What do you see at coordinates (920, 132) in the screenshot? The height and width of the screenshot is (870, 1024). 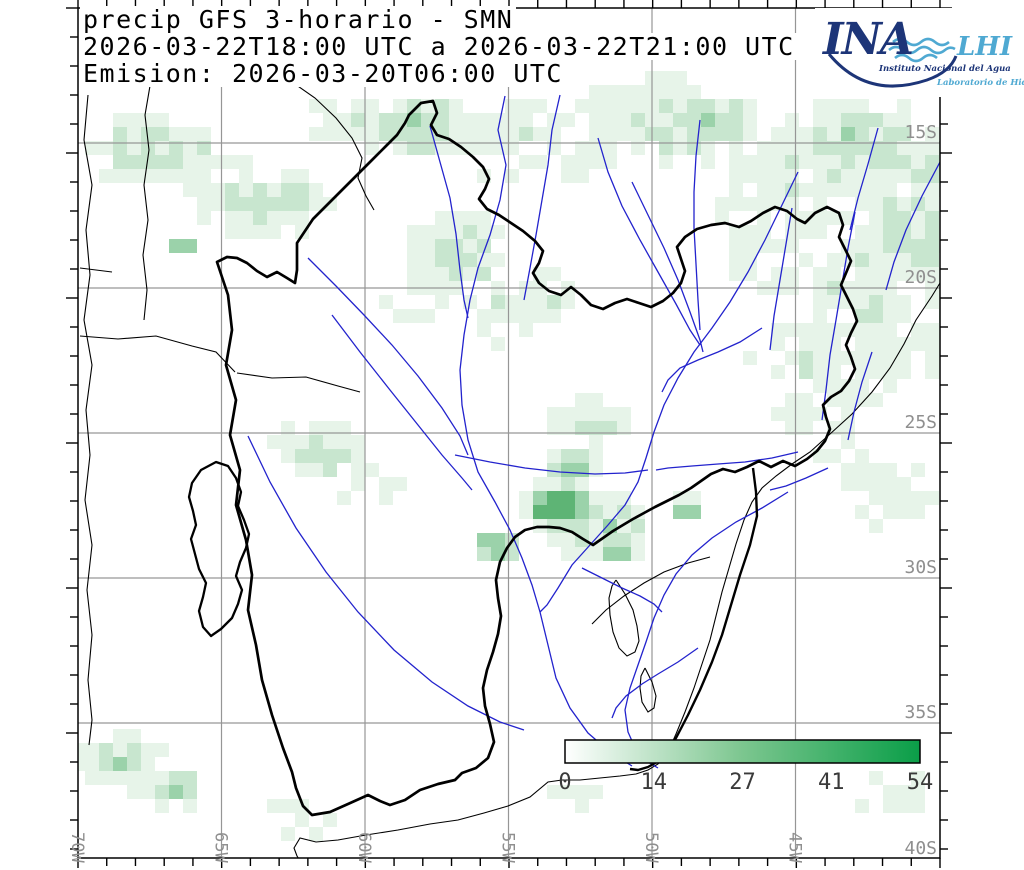 I see `lat-label-15S: 15S` at bounding box center [920, 132].